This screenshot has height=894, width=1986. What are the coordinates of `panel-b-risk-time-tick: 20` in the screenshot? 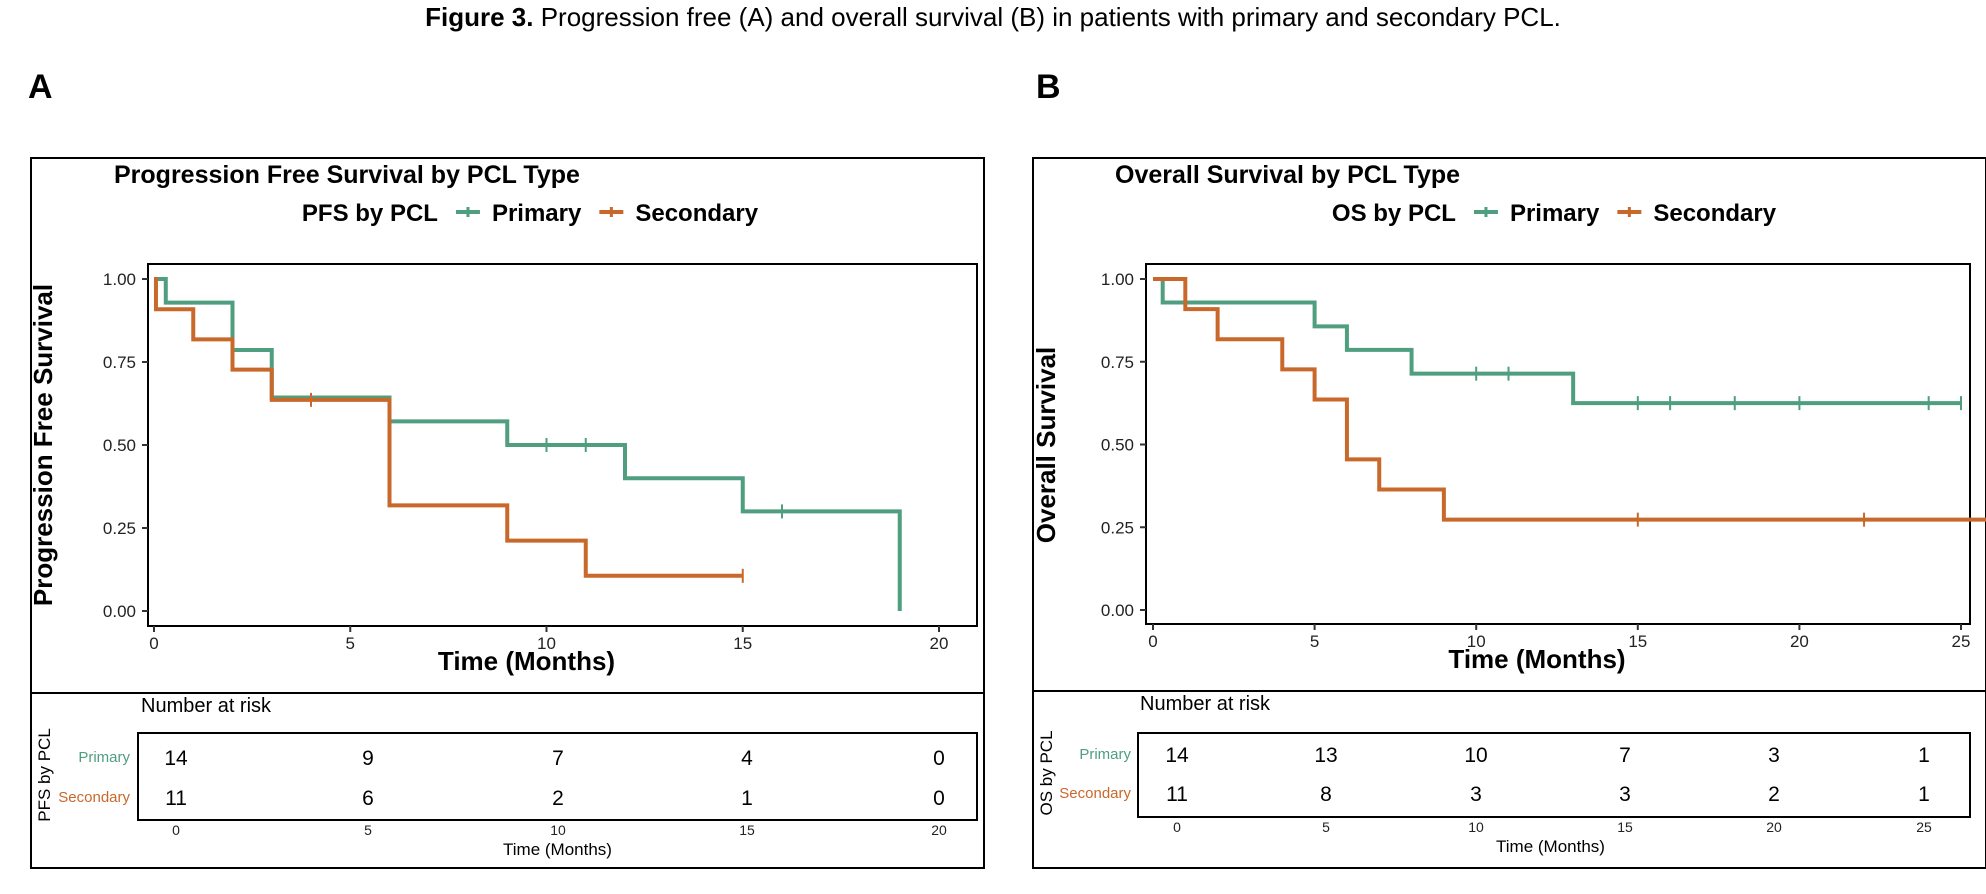 It's located at (1774, 827).